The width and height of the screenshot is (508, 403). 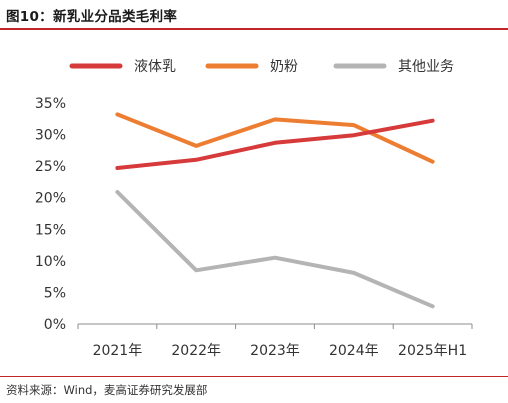 I want to click on y-tick-label: 0%, so click(x=55, y=325).